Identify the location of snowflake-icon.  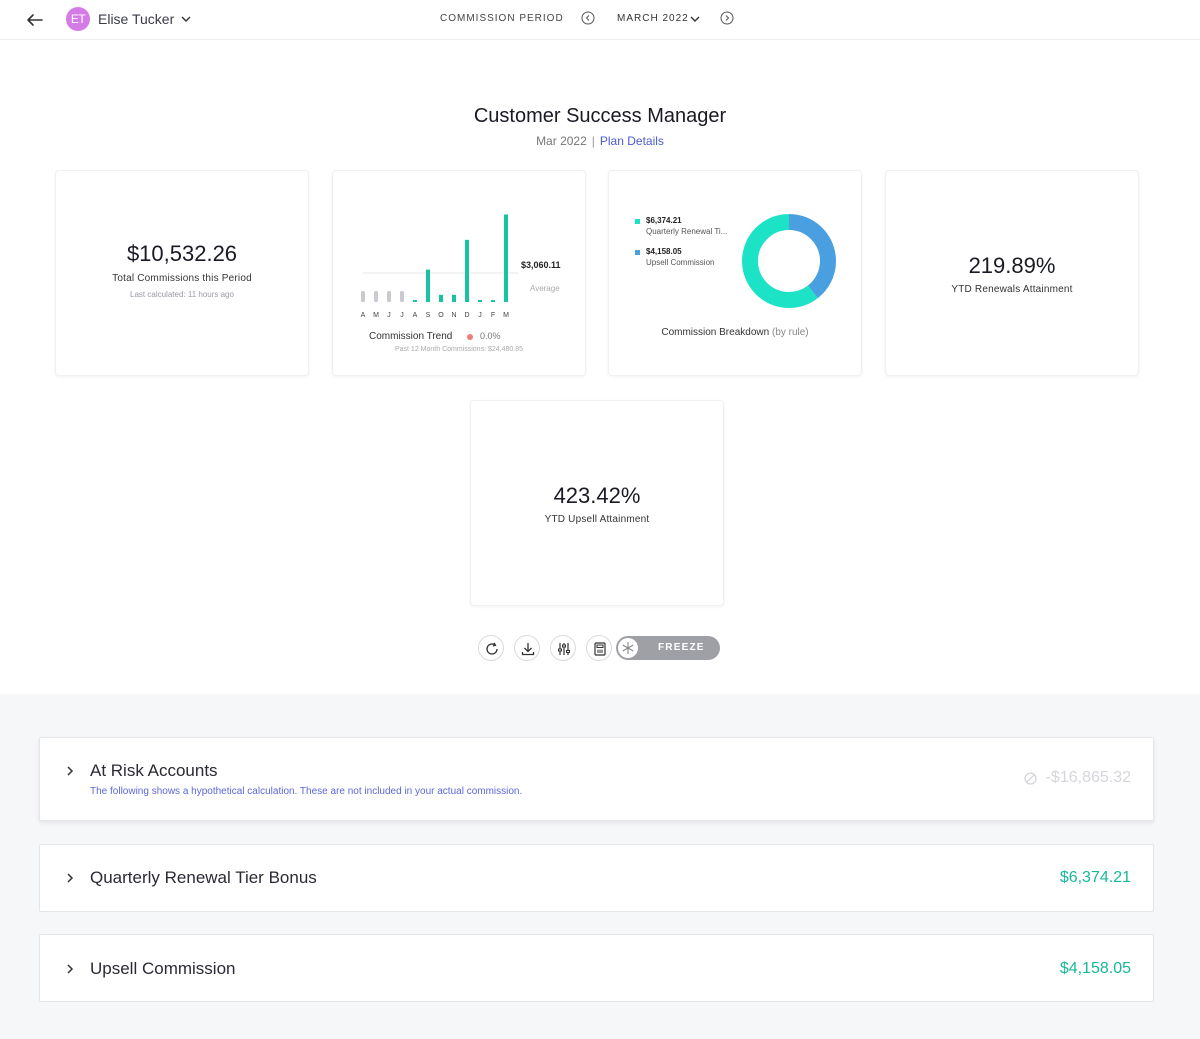
(628, 648).